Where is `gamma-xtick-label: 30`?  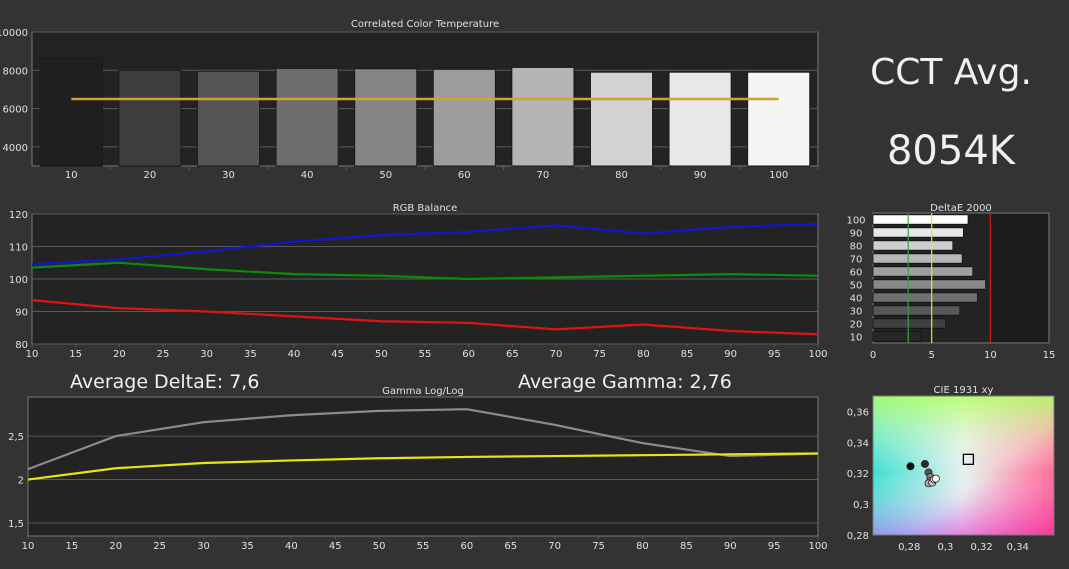 gamma-xtick-label: 30 is located at coordinates (203, 546).